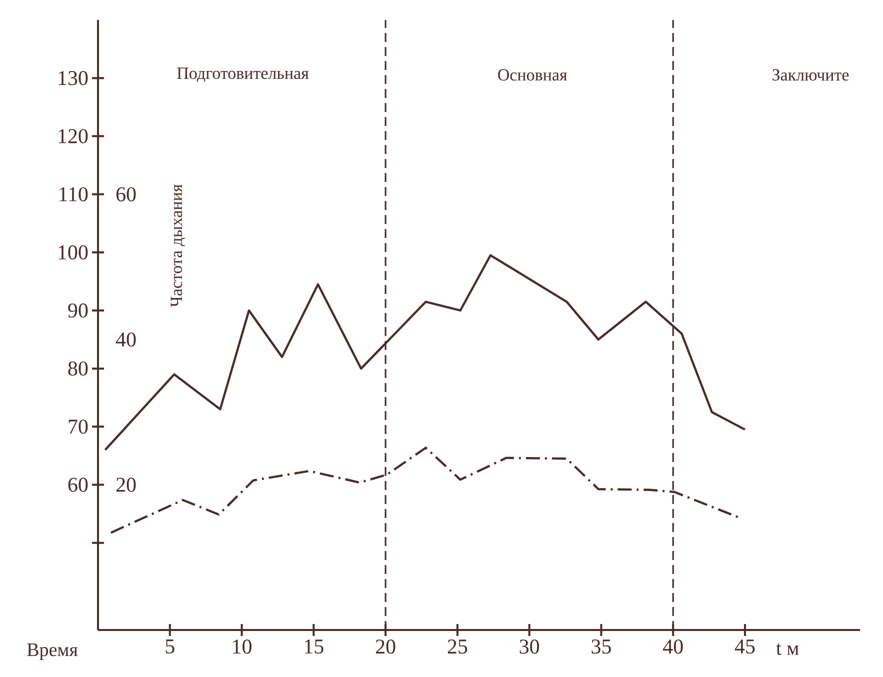 Image resolution: width=883 pixels, height=677 pixels. What do you see at coordinates (314, 647) in the screenshot?
I see `x-tick-label: 15` at bounding box center [314, 647].